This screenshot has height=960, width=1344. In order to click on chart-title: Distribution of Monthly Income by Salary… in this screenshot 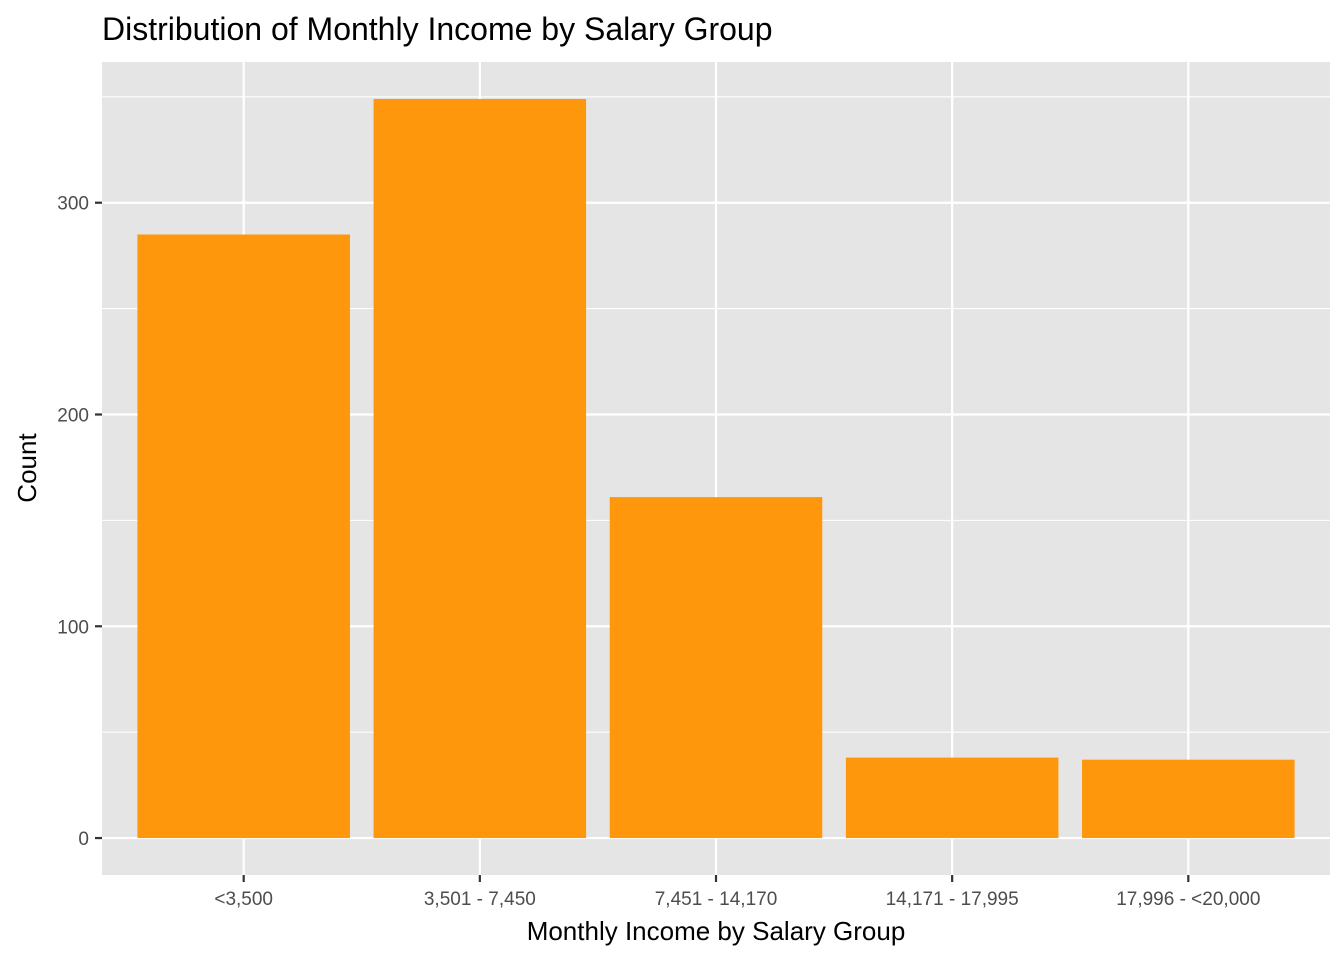, I will do `click(437, 29)`.